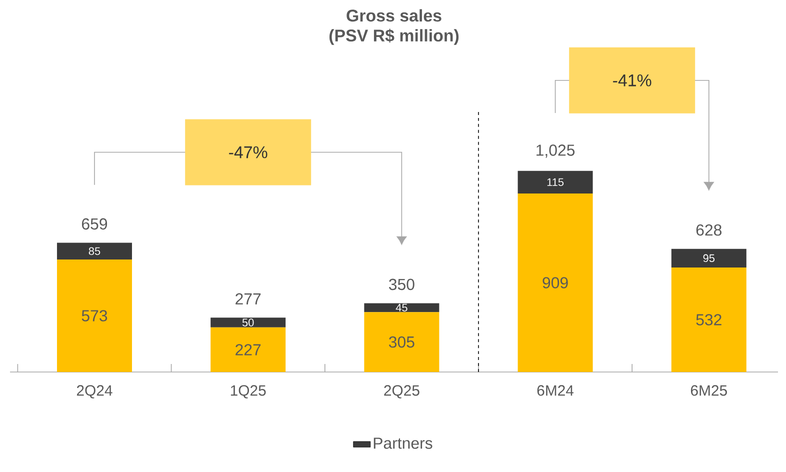 This screenshot has width=786, height=472. Describe the element at coordinates (95, 224) in the screenshot. I see `total-label: 659` at that location.